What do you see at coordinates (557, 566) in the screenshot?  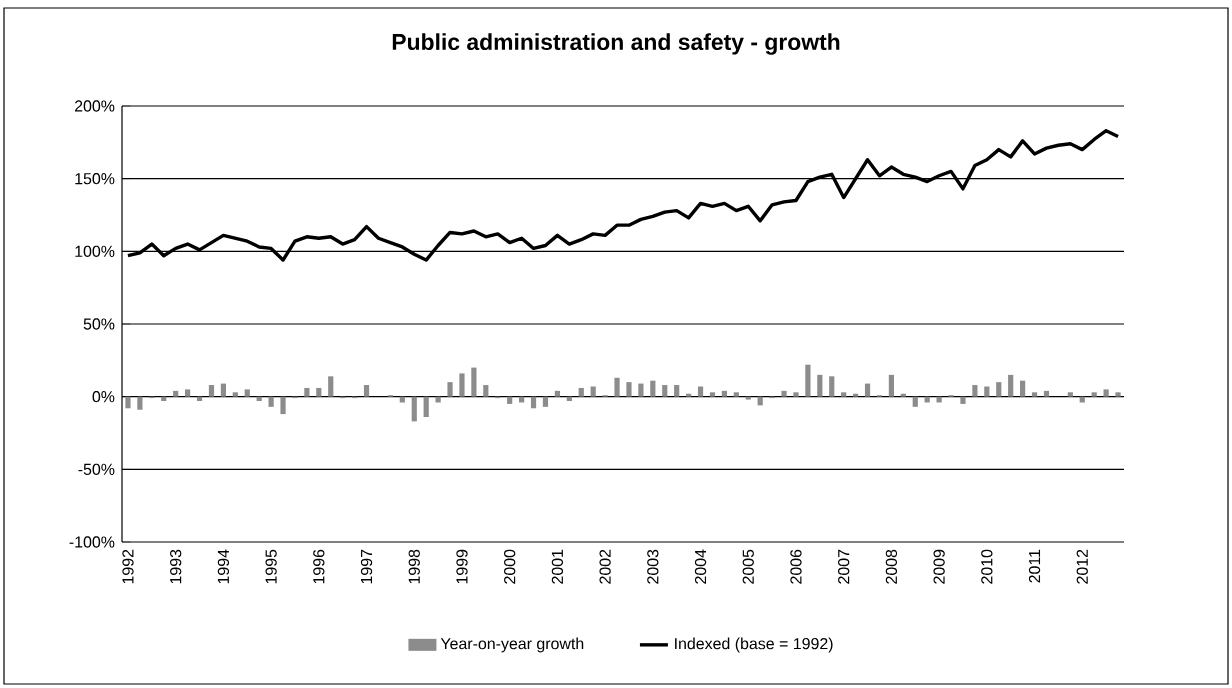 I see `x-tick-label: 2001` at bounding box center [557, 566].